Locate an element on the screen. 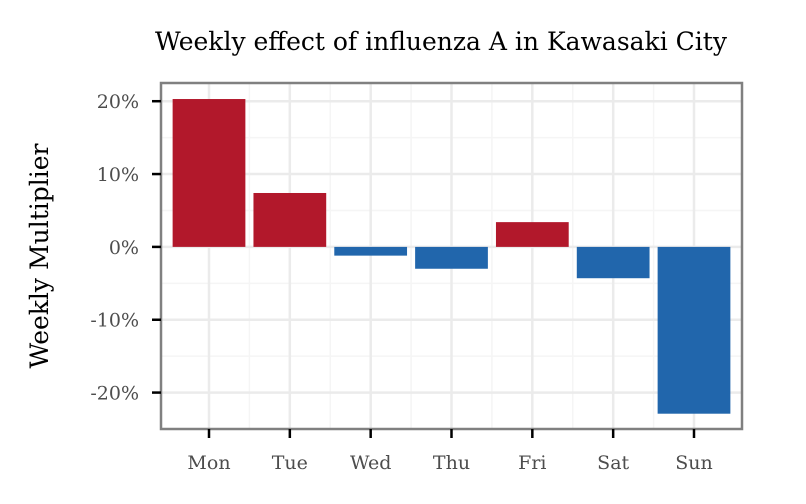 This screenshot has width=806, height=504. x-tick-label: Fri is located at coordinates (532, 463).